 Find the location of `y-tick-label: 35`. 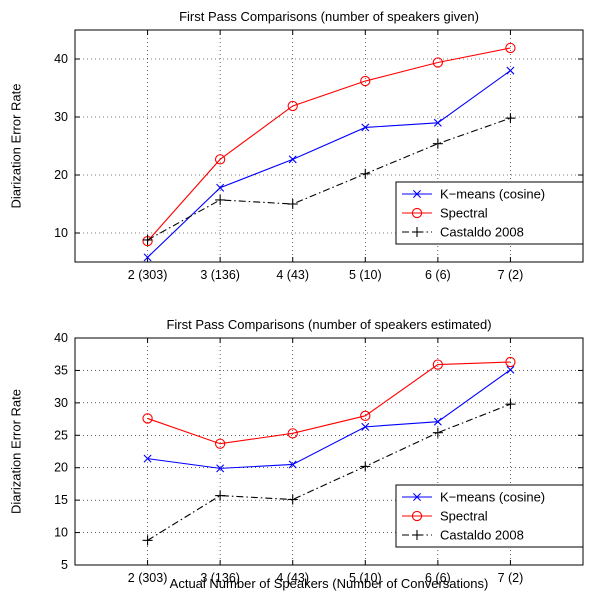

y-tick-label: 35 is located at coordinates (61, 370).